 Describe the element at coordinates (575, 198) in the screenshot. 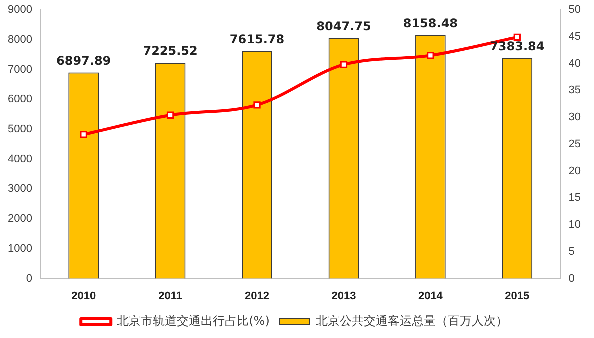

I see `y2-tick-label: 15` at that location.